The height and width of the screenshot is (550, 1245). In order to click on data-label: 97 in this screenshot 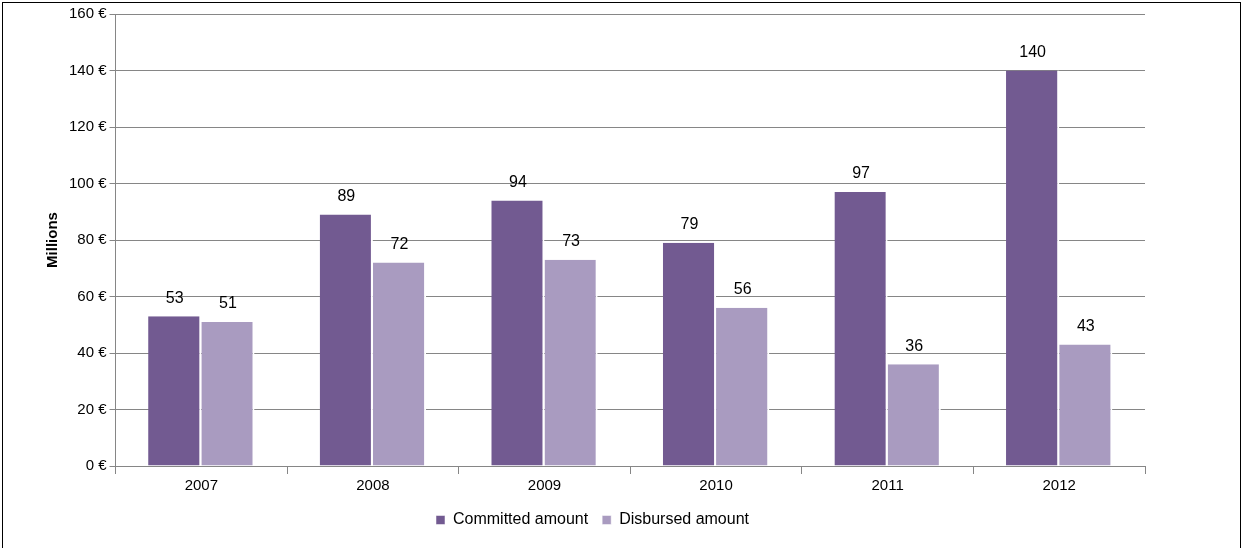, I will do `click(861, 173)`.